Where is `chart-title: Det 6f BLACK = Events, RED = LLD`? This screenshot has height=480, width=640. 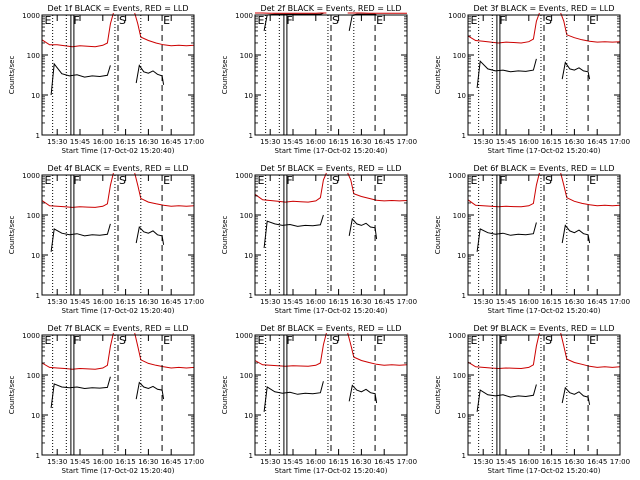
chart-title: Det 6f BLACK = Events, RED = LLD is located at coordinates (543, 168).